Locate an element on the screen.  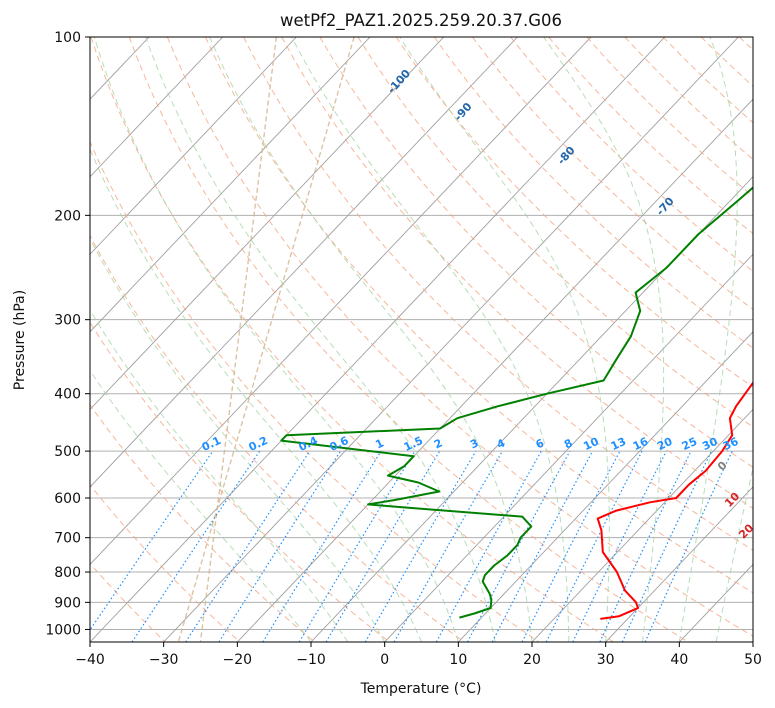
x-tick-label: −20 is located at coordinates (238, 660).